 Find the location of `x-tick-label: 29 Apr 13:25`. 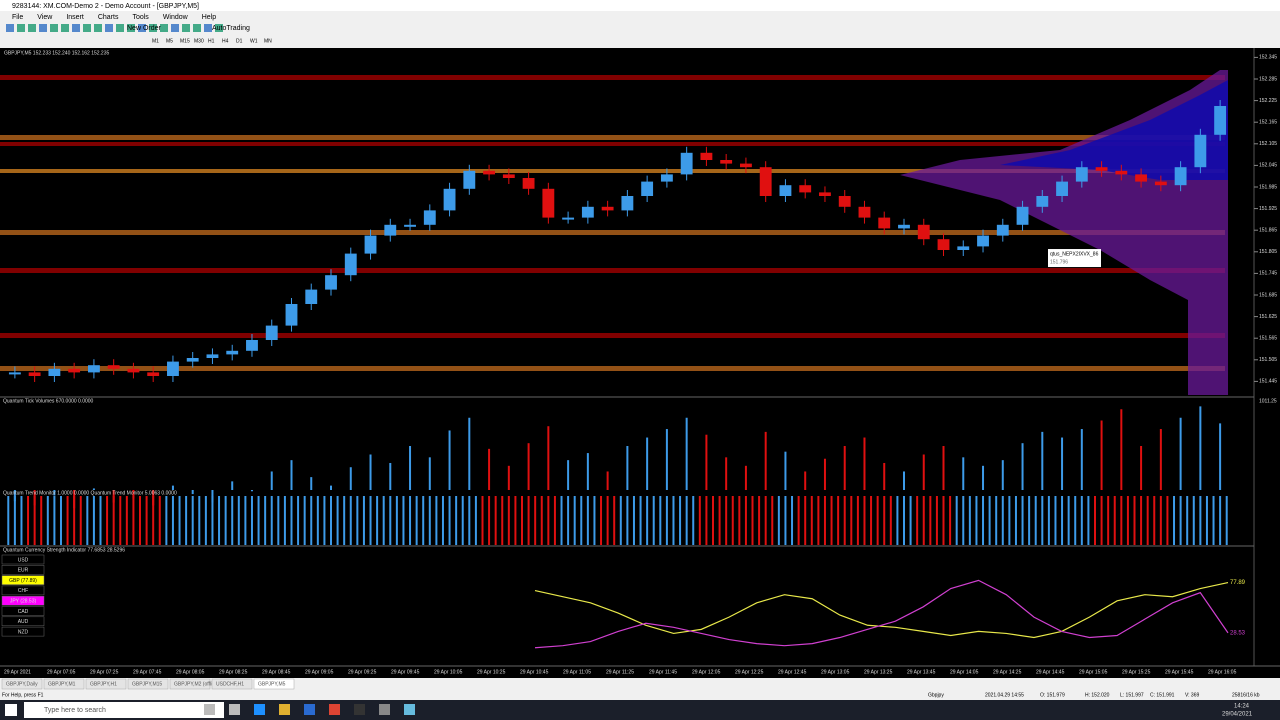

x-tick-label: 29 Apr 13:25 is located at coordinates (878, 672).